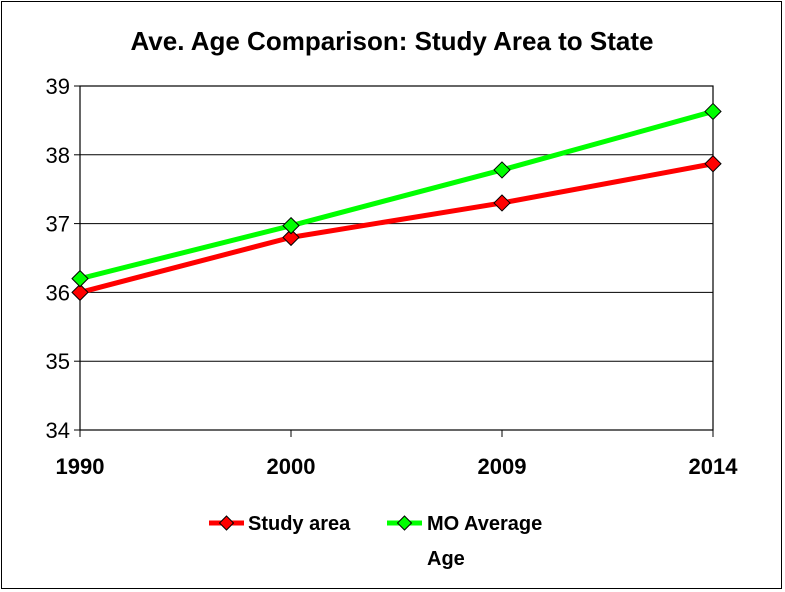  I want to click on y-tick-label: 35, so click(58, 361).